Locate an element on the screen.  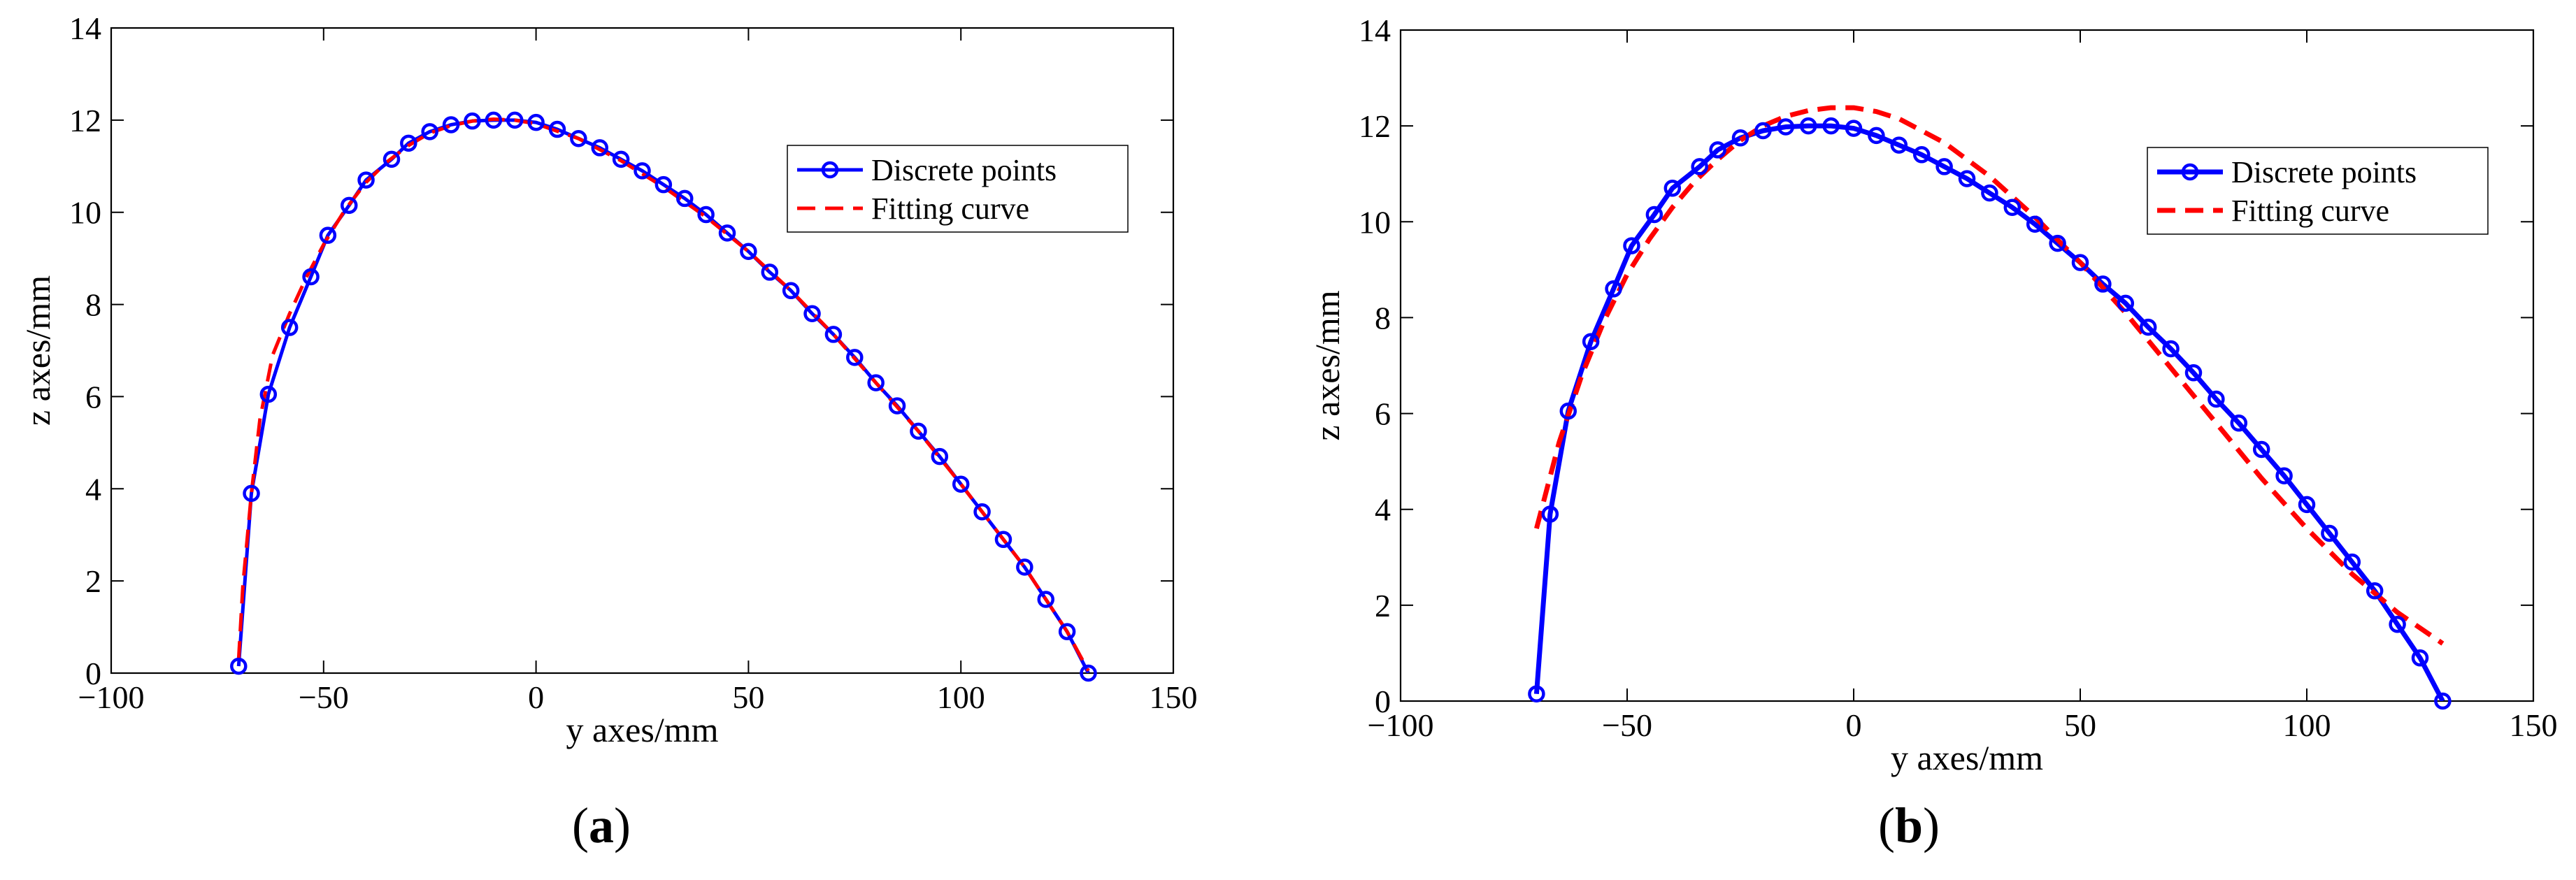
panel-label: (a) is located at coordinates (601, 825).